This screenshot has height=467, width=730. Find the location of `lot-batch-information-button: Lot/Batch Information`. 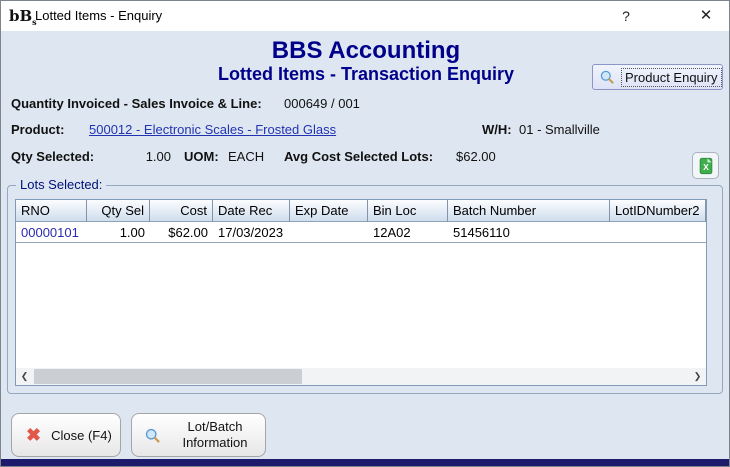

lot-batch-information-button: Lot/Batch Information is located at coordinates (198, 435).